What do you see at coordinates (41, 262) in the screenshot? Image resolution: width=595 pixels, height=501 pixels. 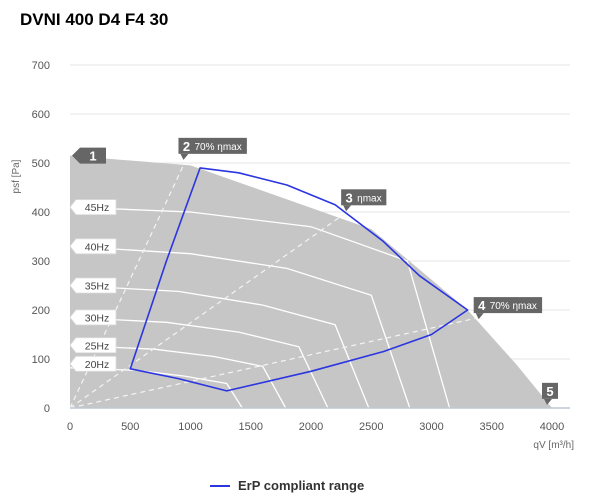 I see `y-tick-label: 300` at bounding box center [41, 262].